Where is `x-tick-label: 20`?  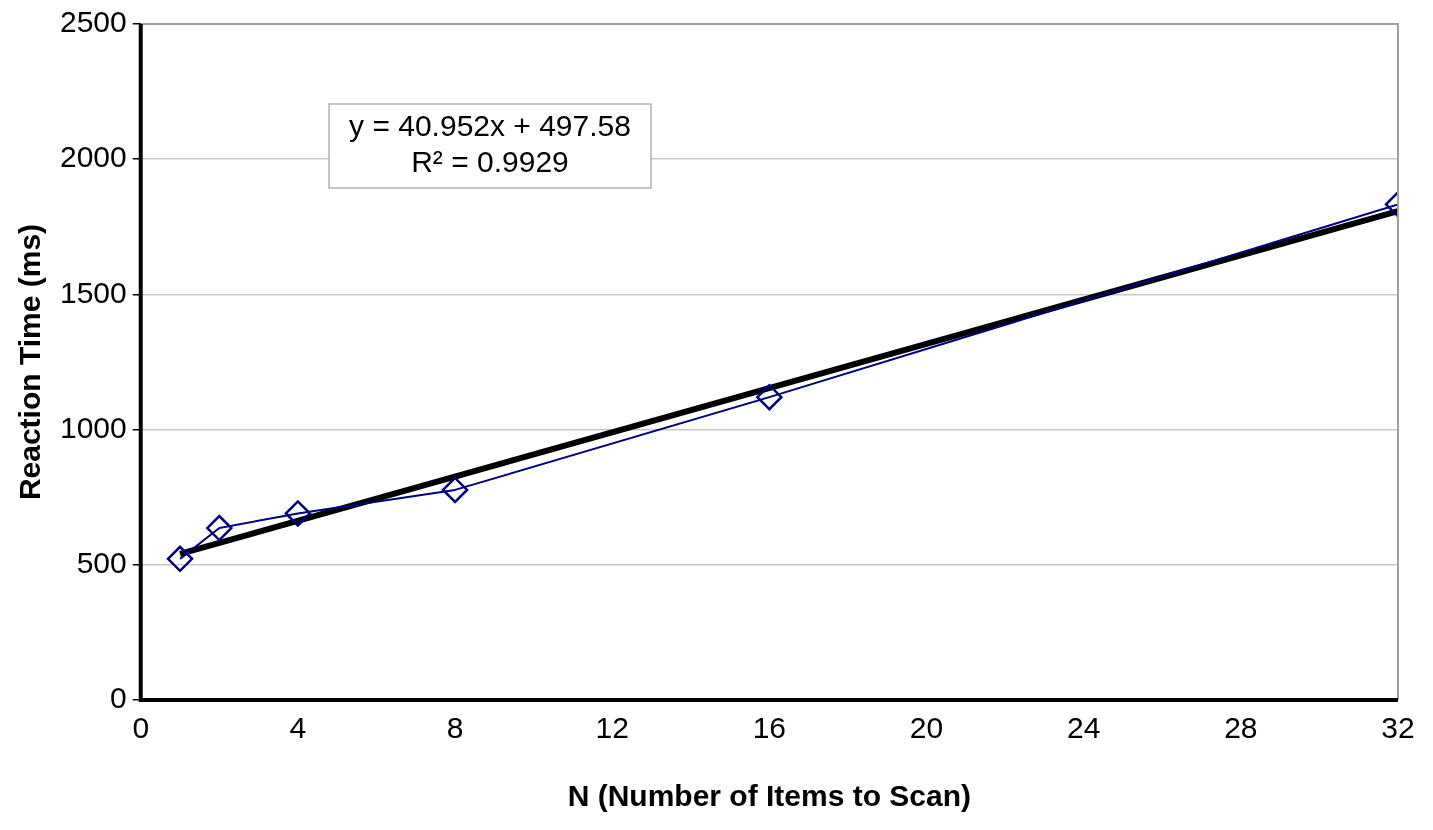
x-tick-label: 20 is located at coordinates (926, 728).